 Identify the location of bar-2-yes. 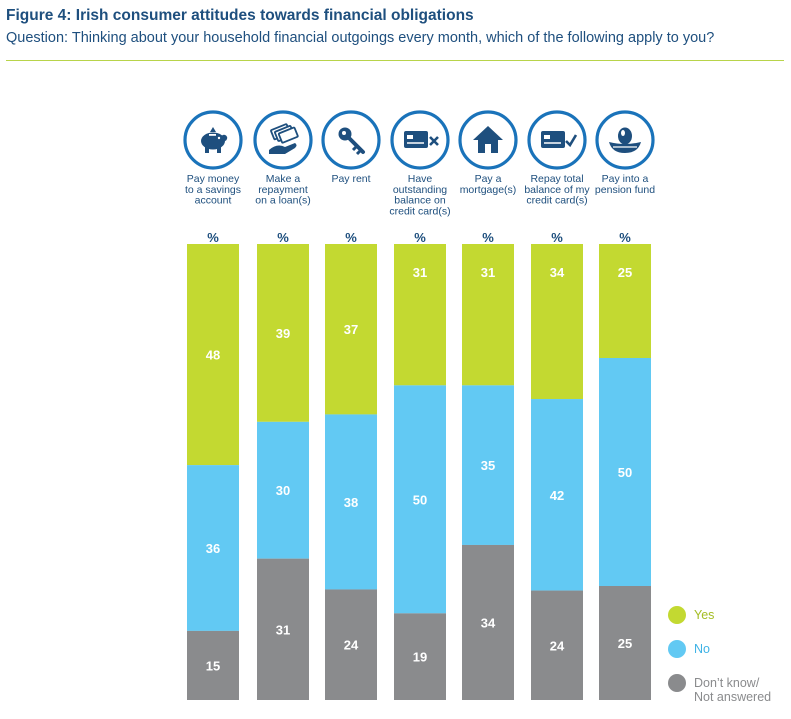
(283, 333).